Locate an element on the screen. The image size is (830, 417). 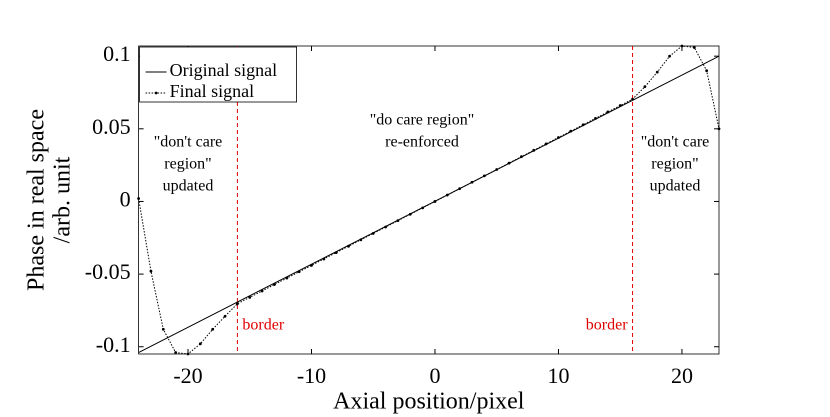
y-tick-label: 0.05 is located at coordinates (111, 126).